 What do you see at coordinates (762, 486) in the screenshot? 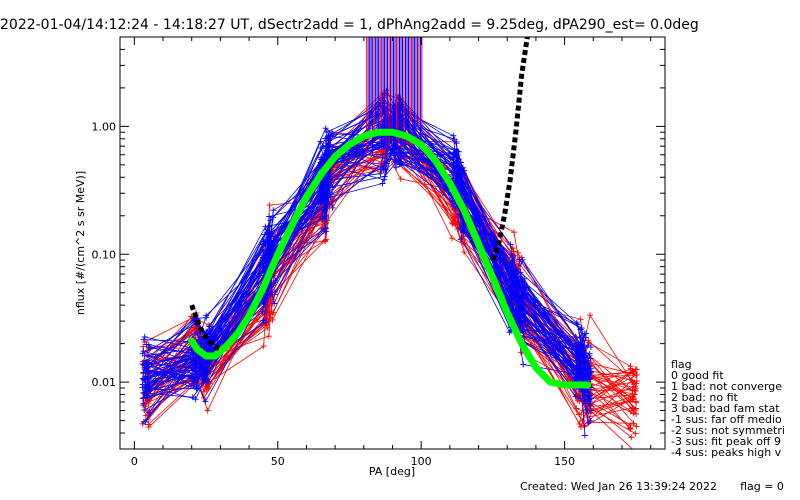
I see `flag-value: flag = 0` at bounding box center [762, 486].